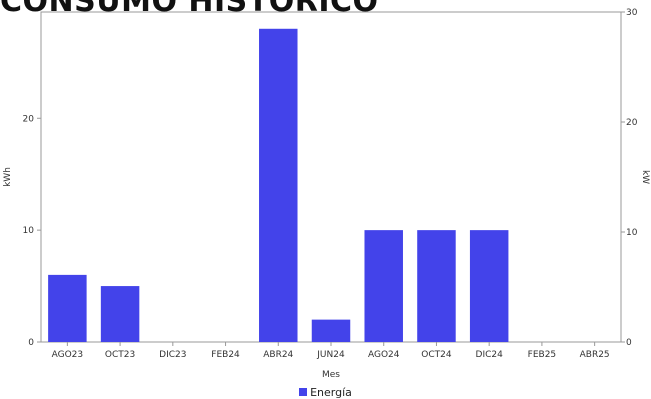 This screenshot has height=399, width=651. Describe the element at coordinates (31, 343) in the screenshot. I see `y-tick-label: 0` at that location.